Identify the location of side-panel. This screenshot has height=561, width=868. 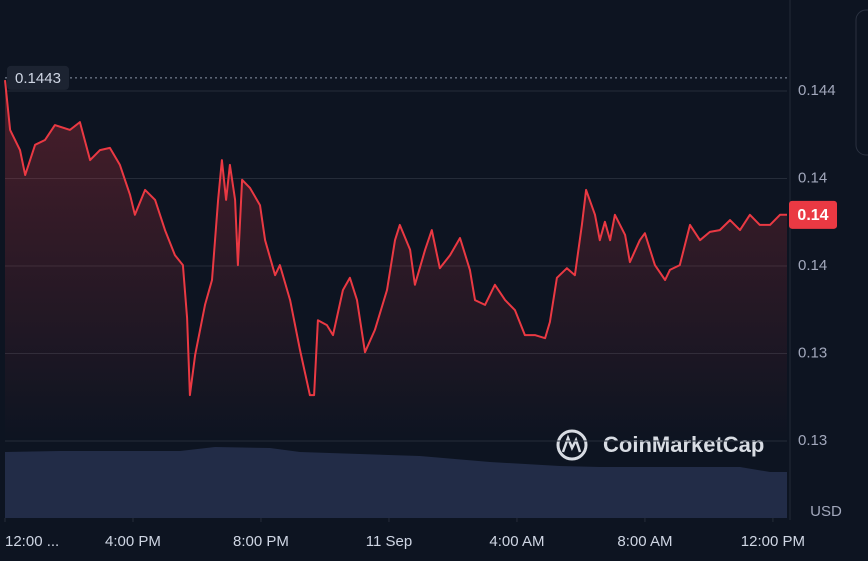
(861, 82).